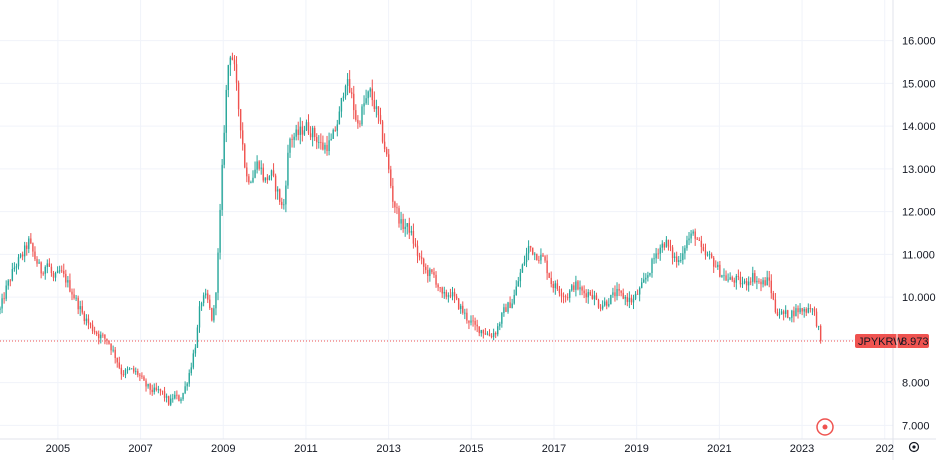  Describe the element at coordinates (223, 449) in the screenshot. I see `x-tick-label: 2009` at that location.